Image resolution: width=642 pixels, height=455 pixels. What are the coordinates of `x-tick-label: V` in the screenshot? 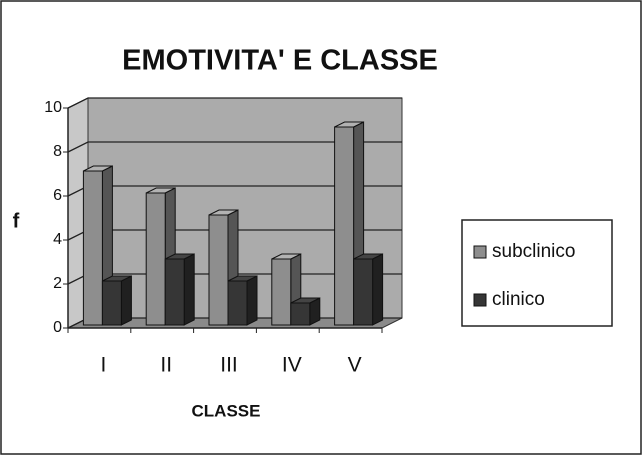 It's located at (355, 365).